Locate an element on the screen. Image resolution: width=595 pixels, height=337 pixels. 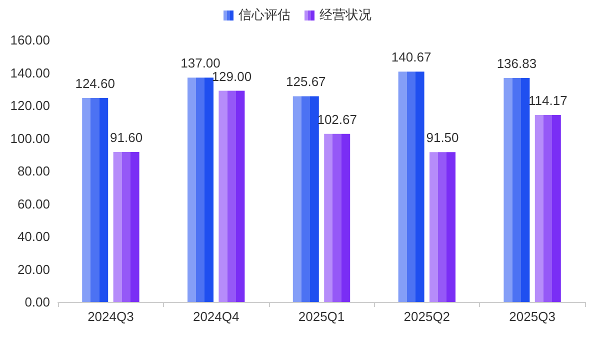
x-tick-label: 2025Q2 is located at coordinates (427, 316).